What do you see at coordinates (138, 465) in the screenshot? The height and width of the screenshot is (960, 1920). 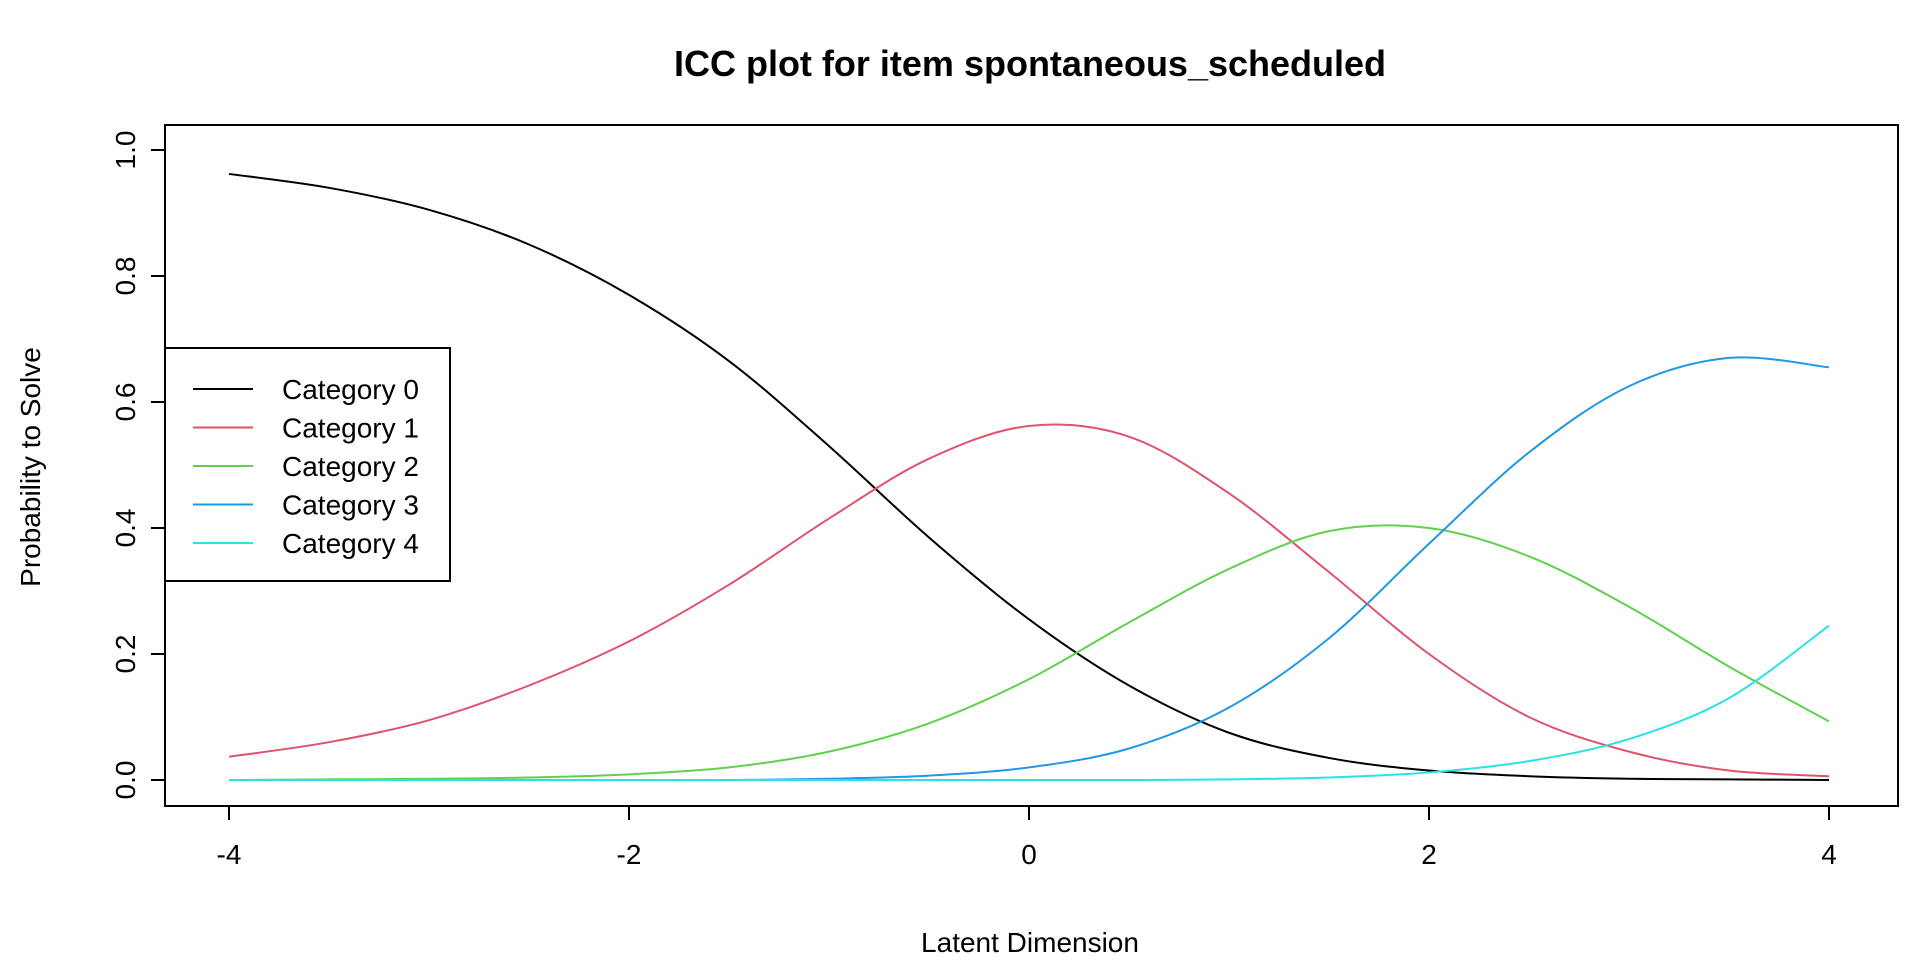 I see `y-axis: 0.0 0.2 0.4 0.6 0.8 1.0` at bounding box center [138, 465].